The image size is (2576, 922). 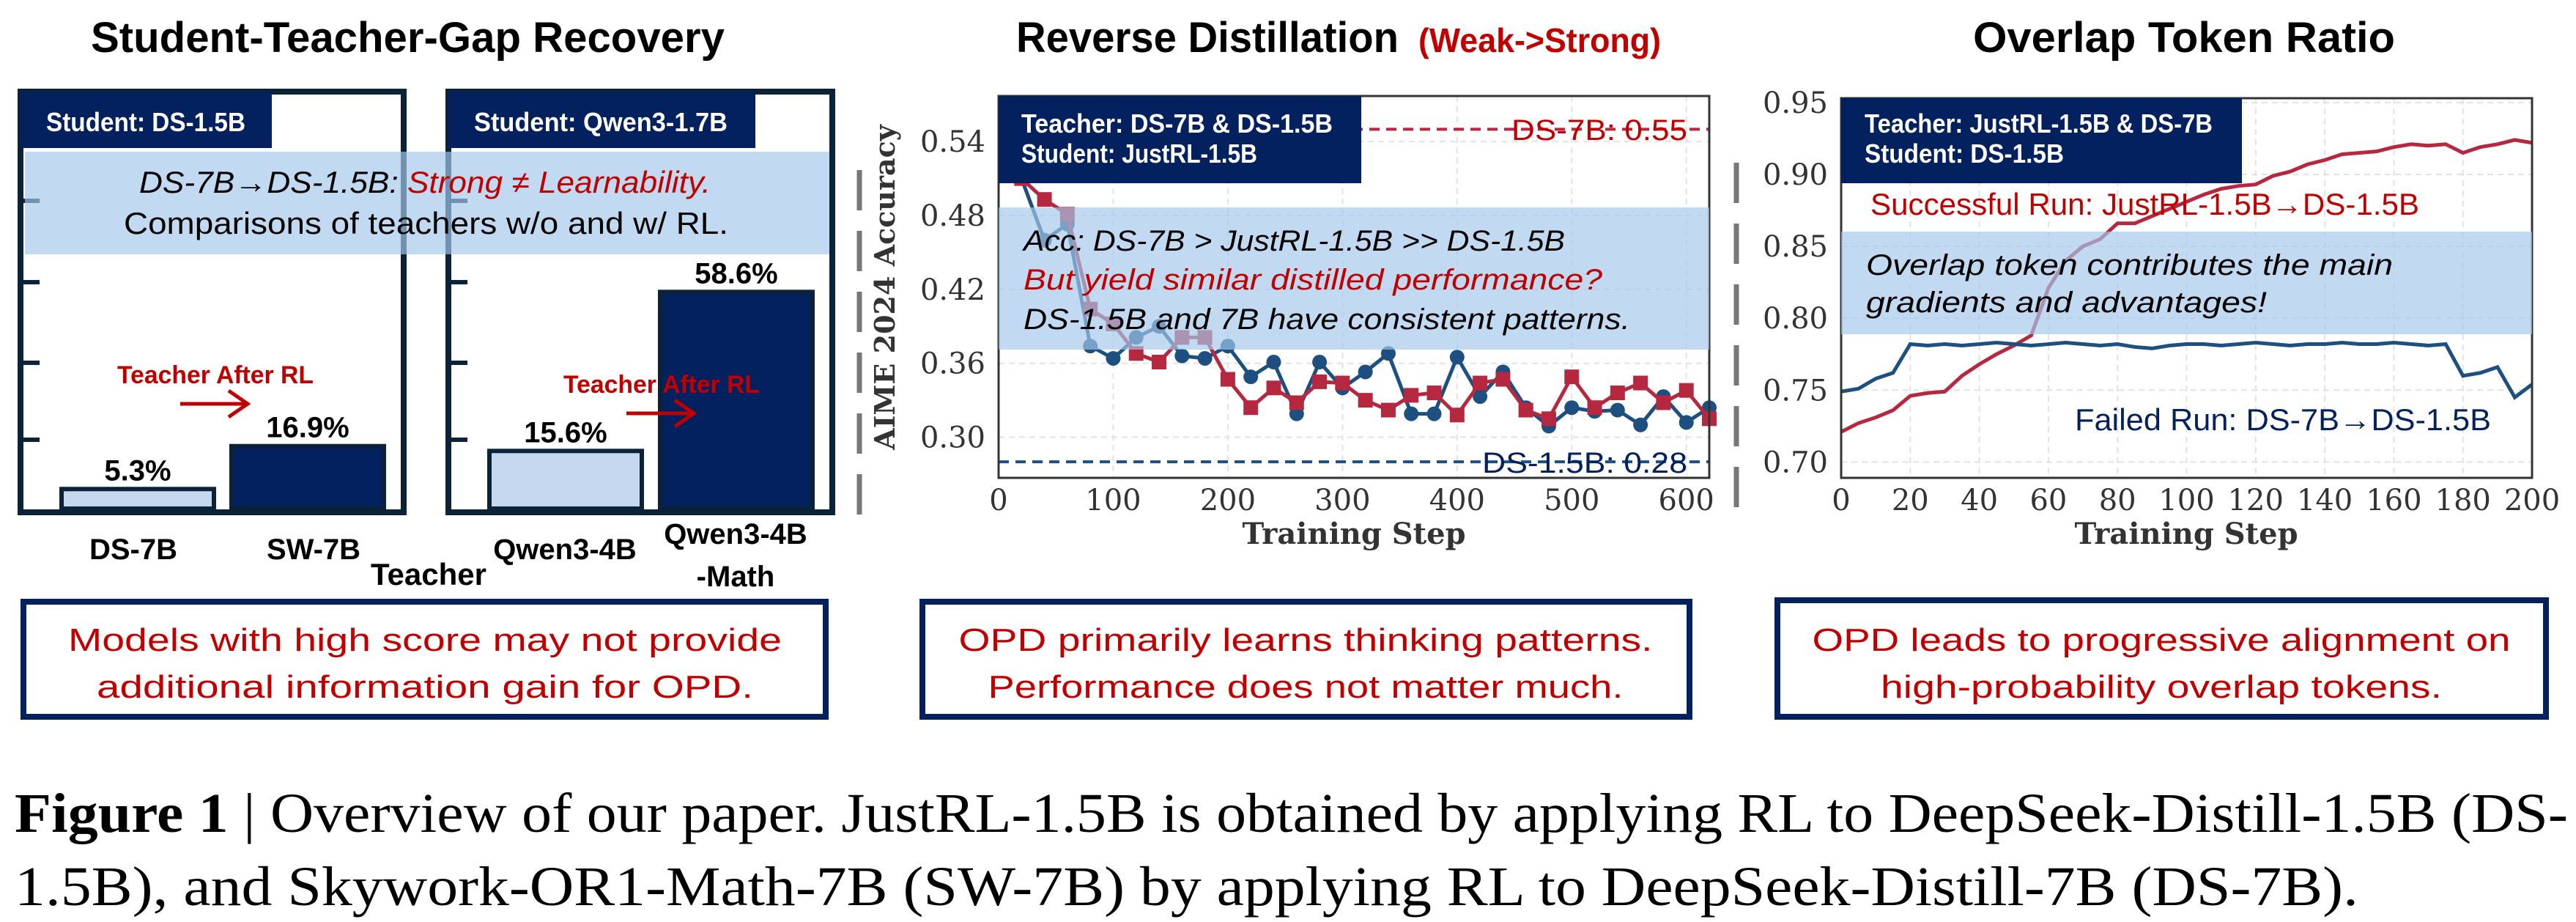 I want to click on figure-label: Figure 1, so click(x=122, y=813).